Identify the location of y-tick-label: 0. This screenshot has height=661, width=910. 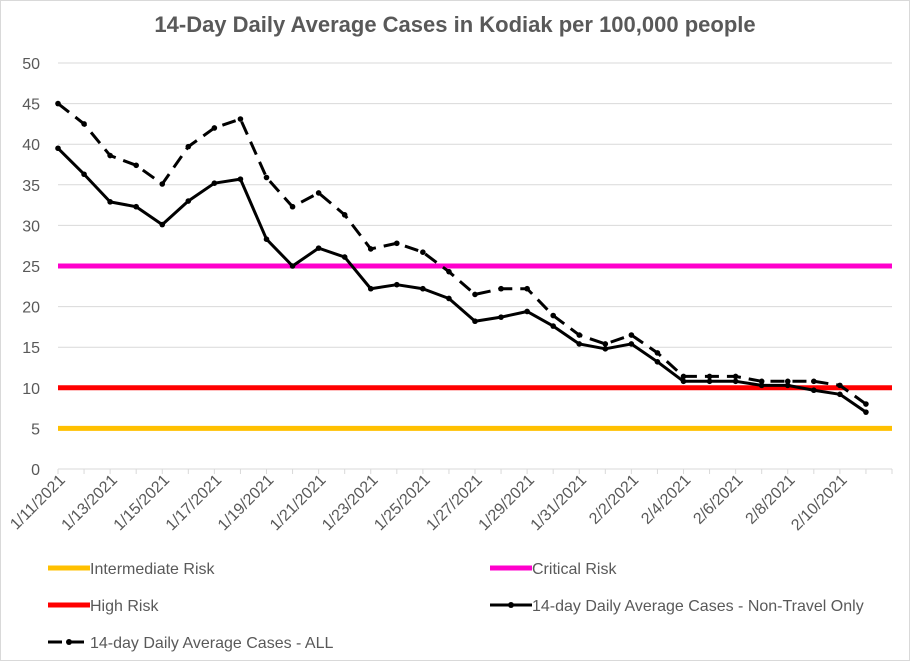
(35, 470).